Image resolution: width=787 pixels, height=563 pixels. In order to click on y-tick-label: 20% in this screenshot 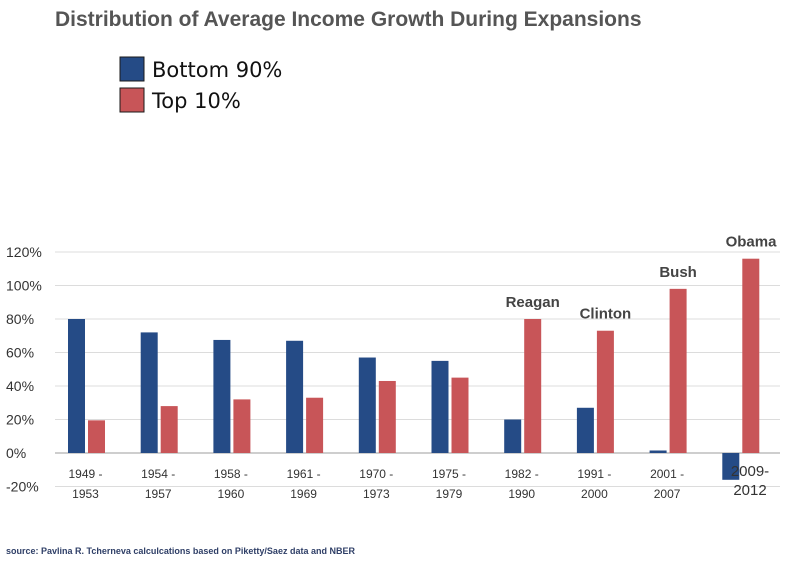, I will do `click(20, 420)`.